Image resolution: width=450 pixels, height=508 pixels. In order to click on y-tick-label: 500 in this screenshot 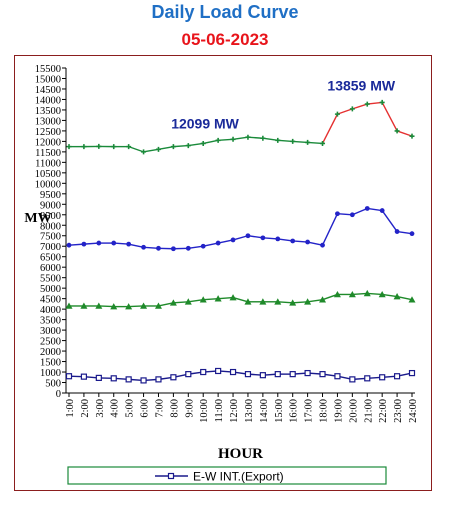, I will do `click(53, 384)`.